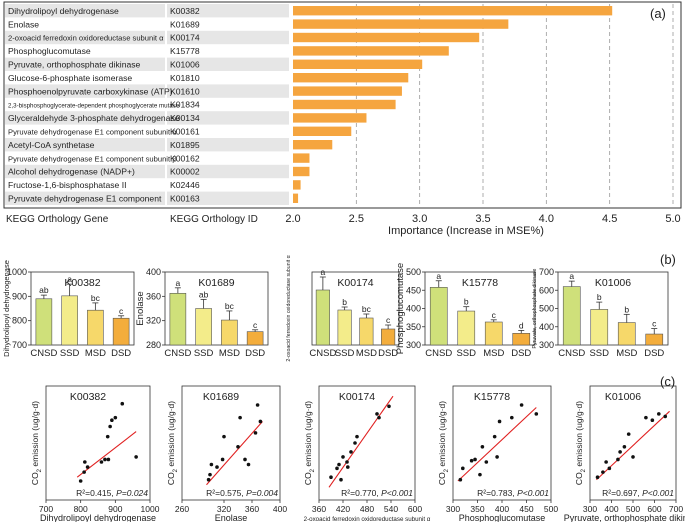 This screenshot has width=685, height=522. What do you see at coordinates (216, 283) in the screenshot?
I see `bar-panel-title: K01689` at bounding box center [216, 283].